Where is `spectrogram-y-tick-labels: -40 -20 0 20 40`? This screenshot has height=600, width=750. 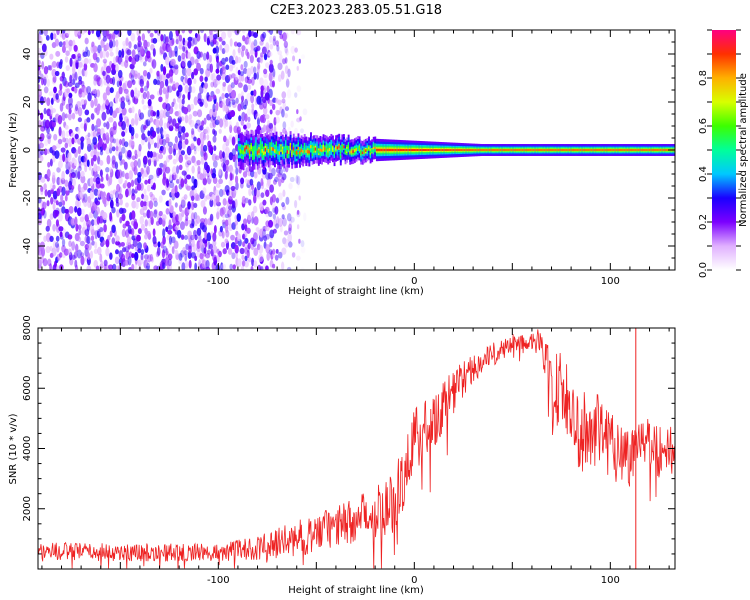
spectrogram-y-tick-labels: -40 -20 0 20 40 is located at coordinates (27, 151).